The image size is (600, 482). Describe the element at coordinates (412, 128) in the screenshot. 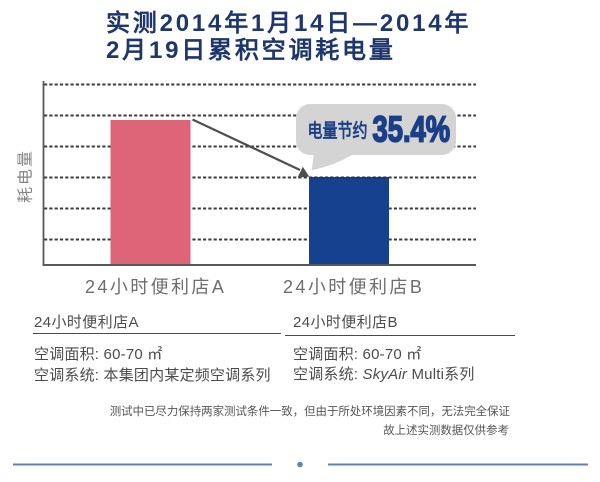

I see `svg-text: 35.4%` at that location.